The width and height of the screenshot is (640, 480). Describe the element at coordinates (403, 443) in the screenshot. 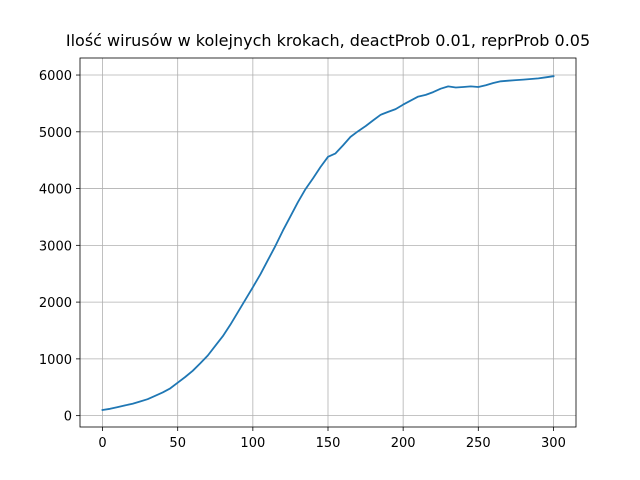

I see `x-tick-label: 200` at that location.